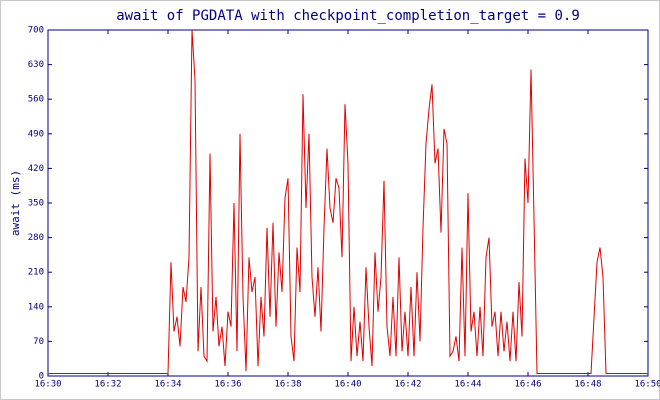 The image size is (660, 400). What do you see at coordinates (36, 134) in the screenshot?
I see `y-tick-label: 490` at bounding box center [36, 134].